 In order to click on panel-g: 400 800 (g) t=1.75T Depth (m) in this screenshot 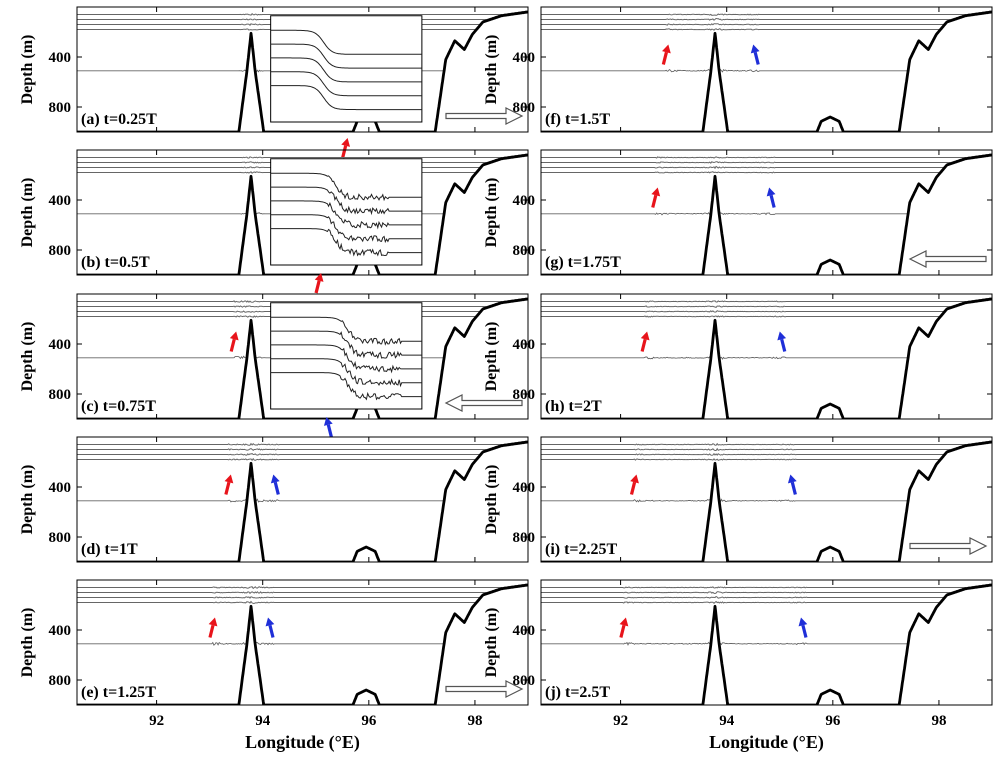, I will do `click(738, 212)`.